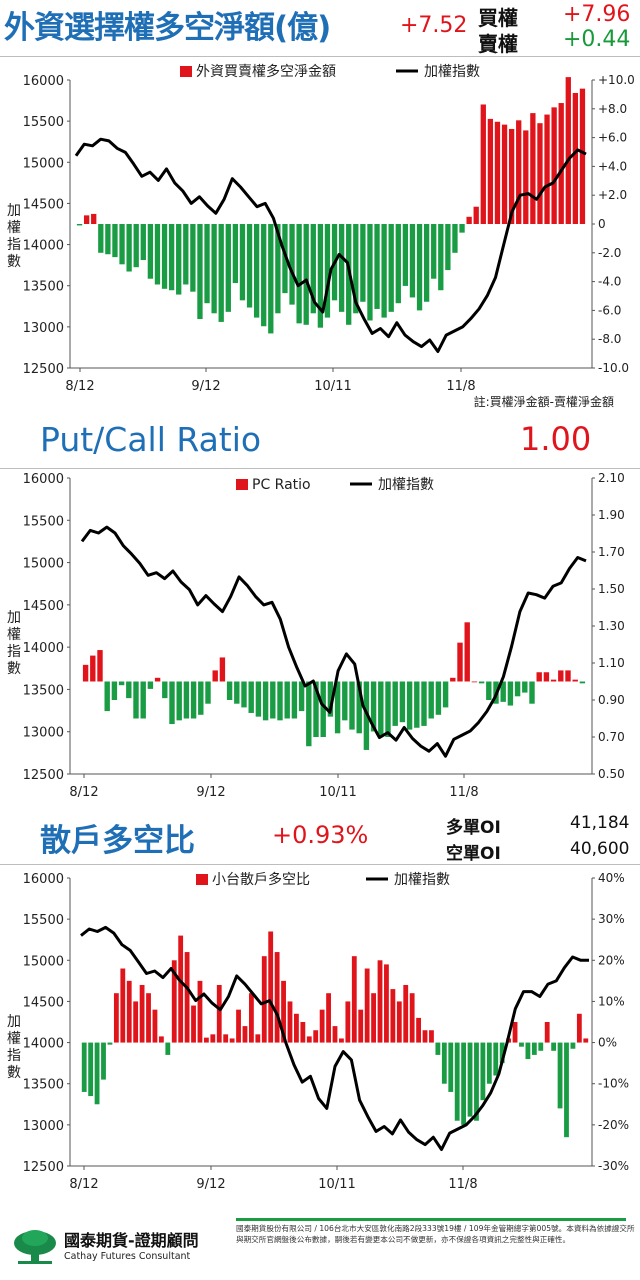  What do you see at coordinates (43, 879) in the screenshot?
I see `left-tick-label: 16000` at bounding box center [43, 879].